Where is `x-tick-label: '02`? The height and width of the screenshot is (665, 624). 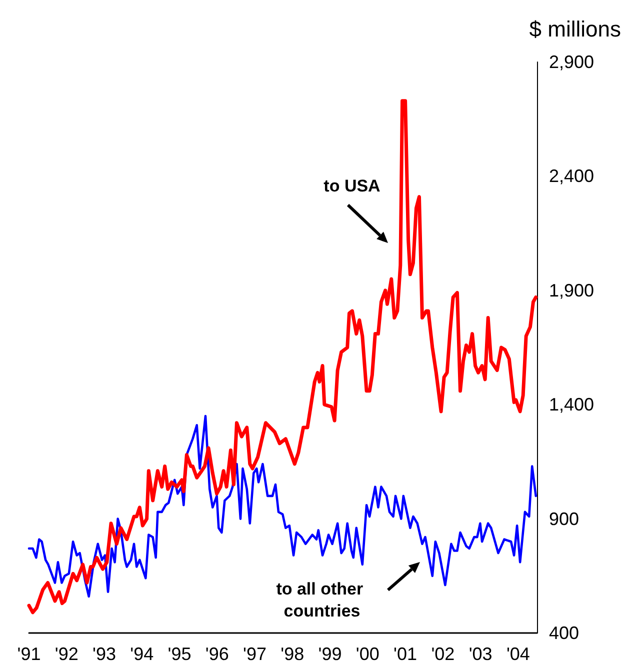 x-tick-label: '02 is located at coordinates (443, 654).